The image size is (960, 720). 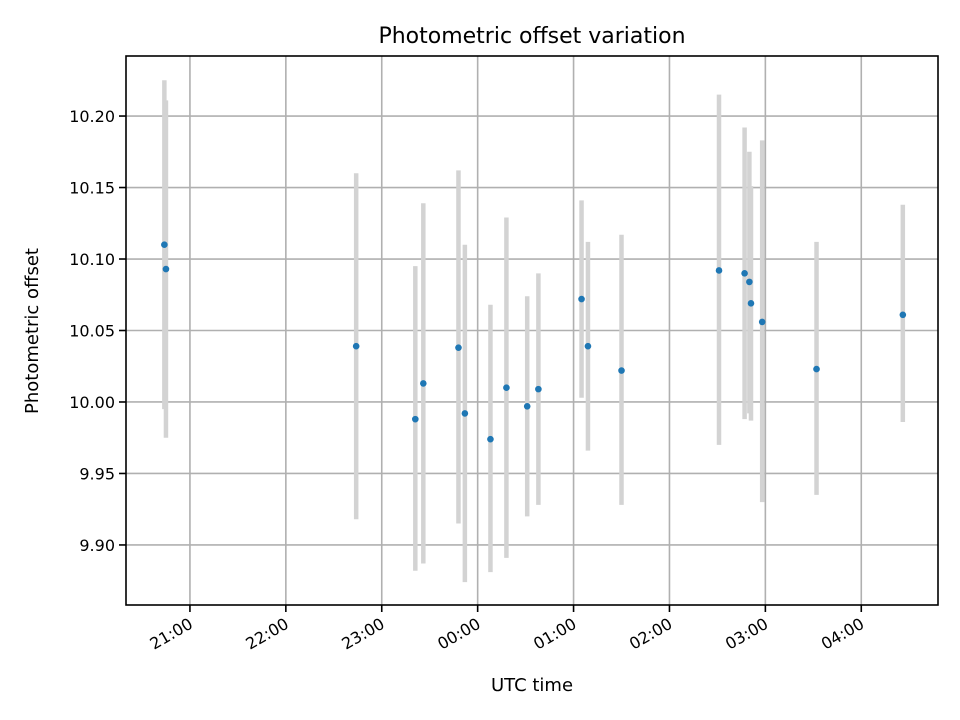 I want to click on y-tick-label: 10.20, so click(x=92, y=116).